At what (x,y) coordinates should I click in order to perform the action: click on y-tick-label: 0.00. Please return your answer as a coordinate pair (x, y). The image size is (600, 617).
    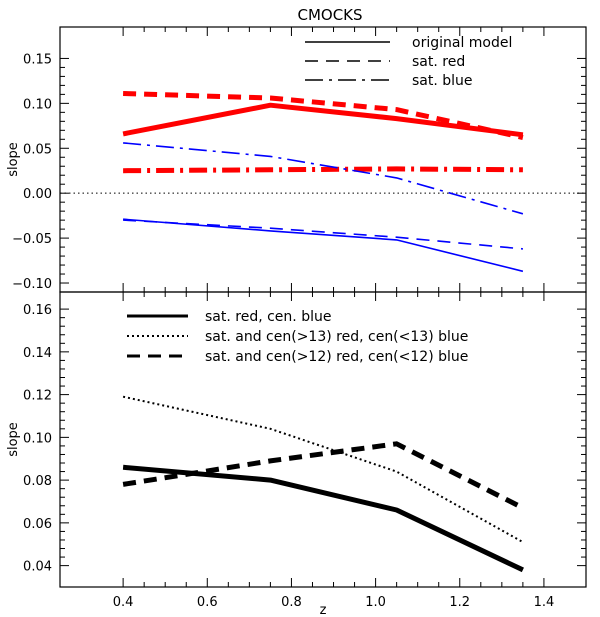
    Looking at the image, I should click on (37, 194).